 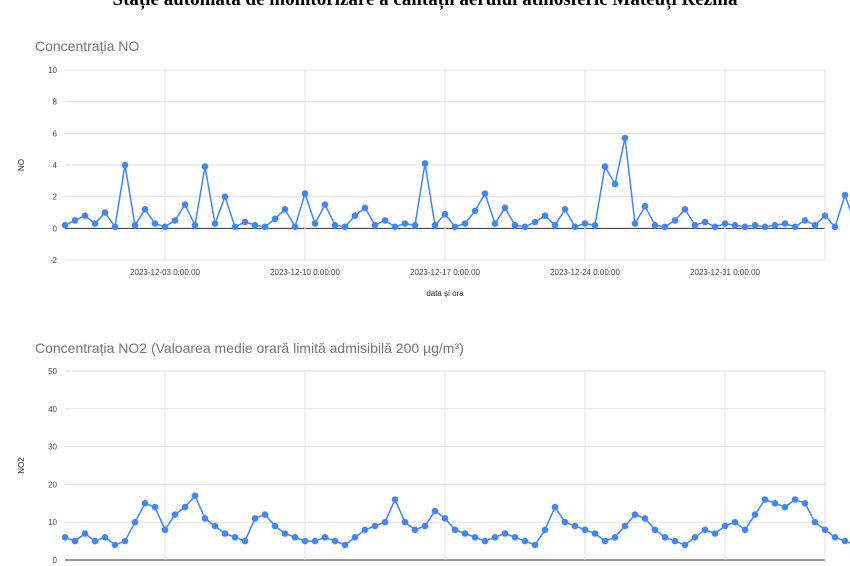 I want to click on y-tick-label: 8, so click(x=55, y=102).